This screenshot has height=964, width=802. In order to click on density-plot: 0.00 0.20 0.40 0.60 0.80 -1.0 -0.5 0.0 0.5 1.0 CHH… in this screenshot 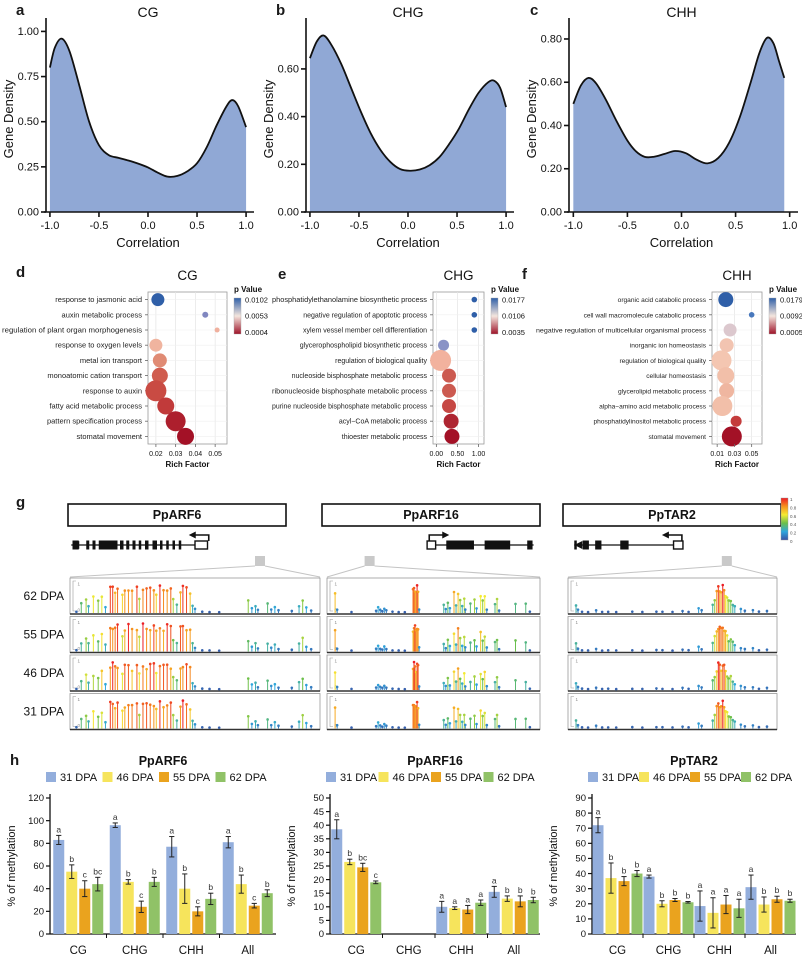, I will do `click(661, 127)`.